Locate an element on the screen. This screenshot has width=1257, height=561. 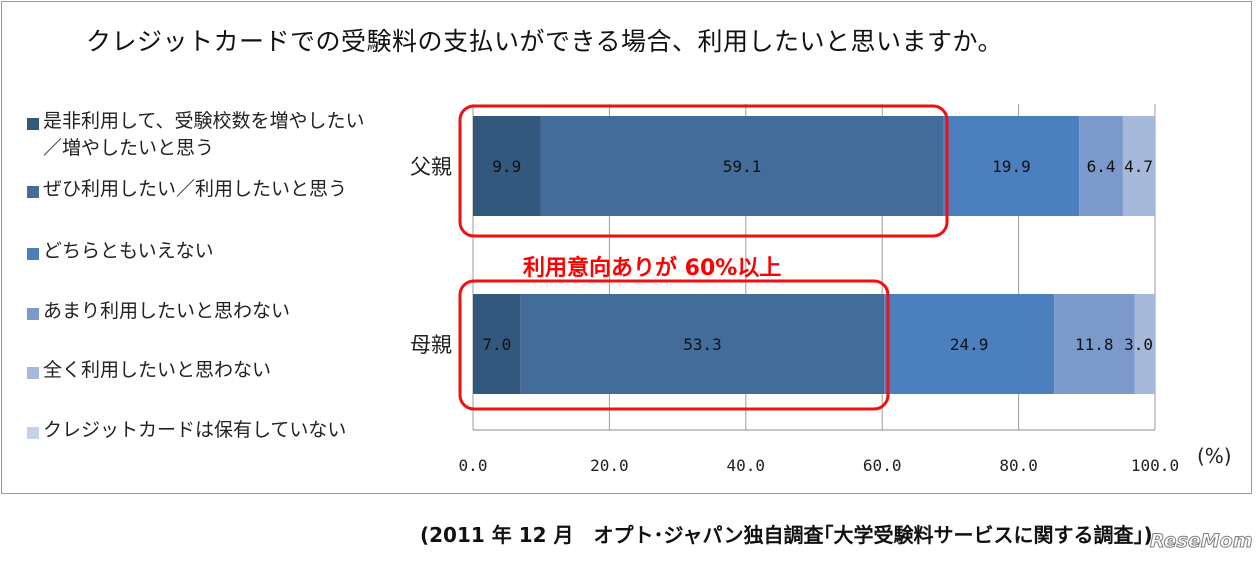
legend-item: 是非利用して、受験校数を増やしたい ／増やしたいと思う is located at coordinates (195, 135).